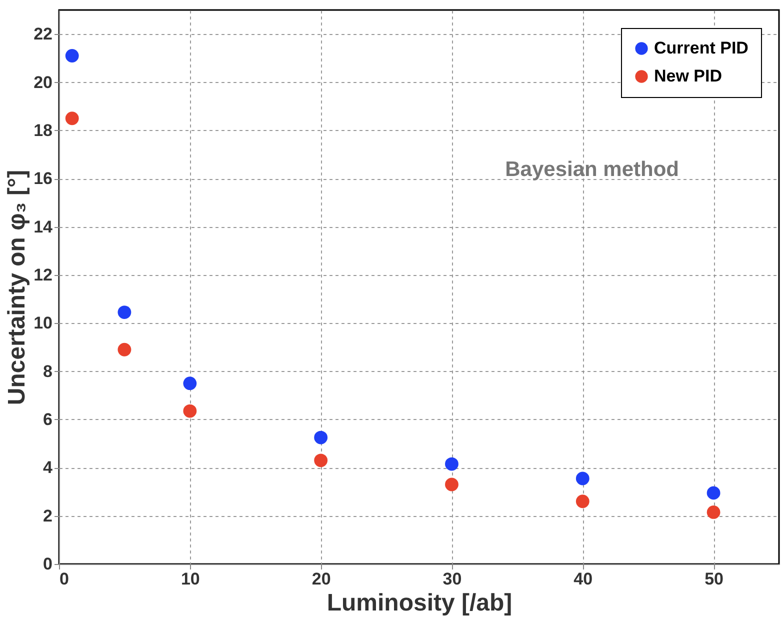 This screenshot has height=620, width=781. Describe the element at coordinates (43, 82) in the screenshot. I see `y-tick-label: 20` at that location.